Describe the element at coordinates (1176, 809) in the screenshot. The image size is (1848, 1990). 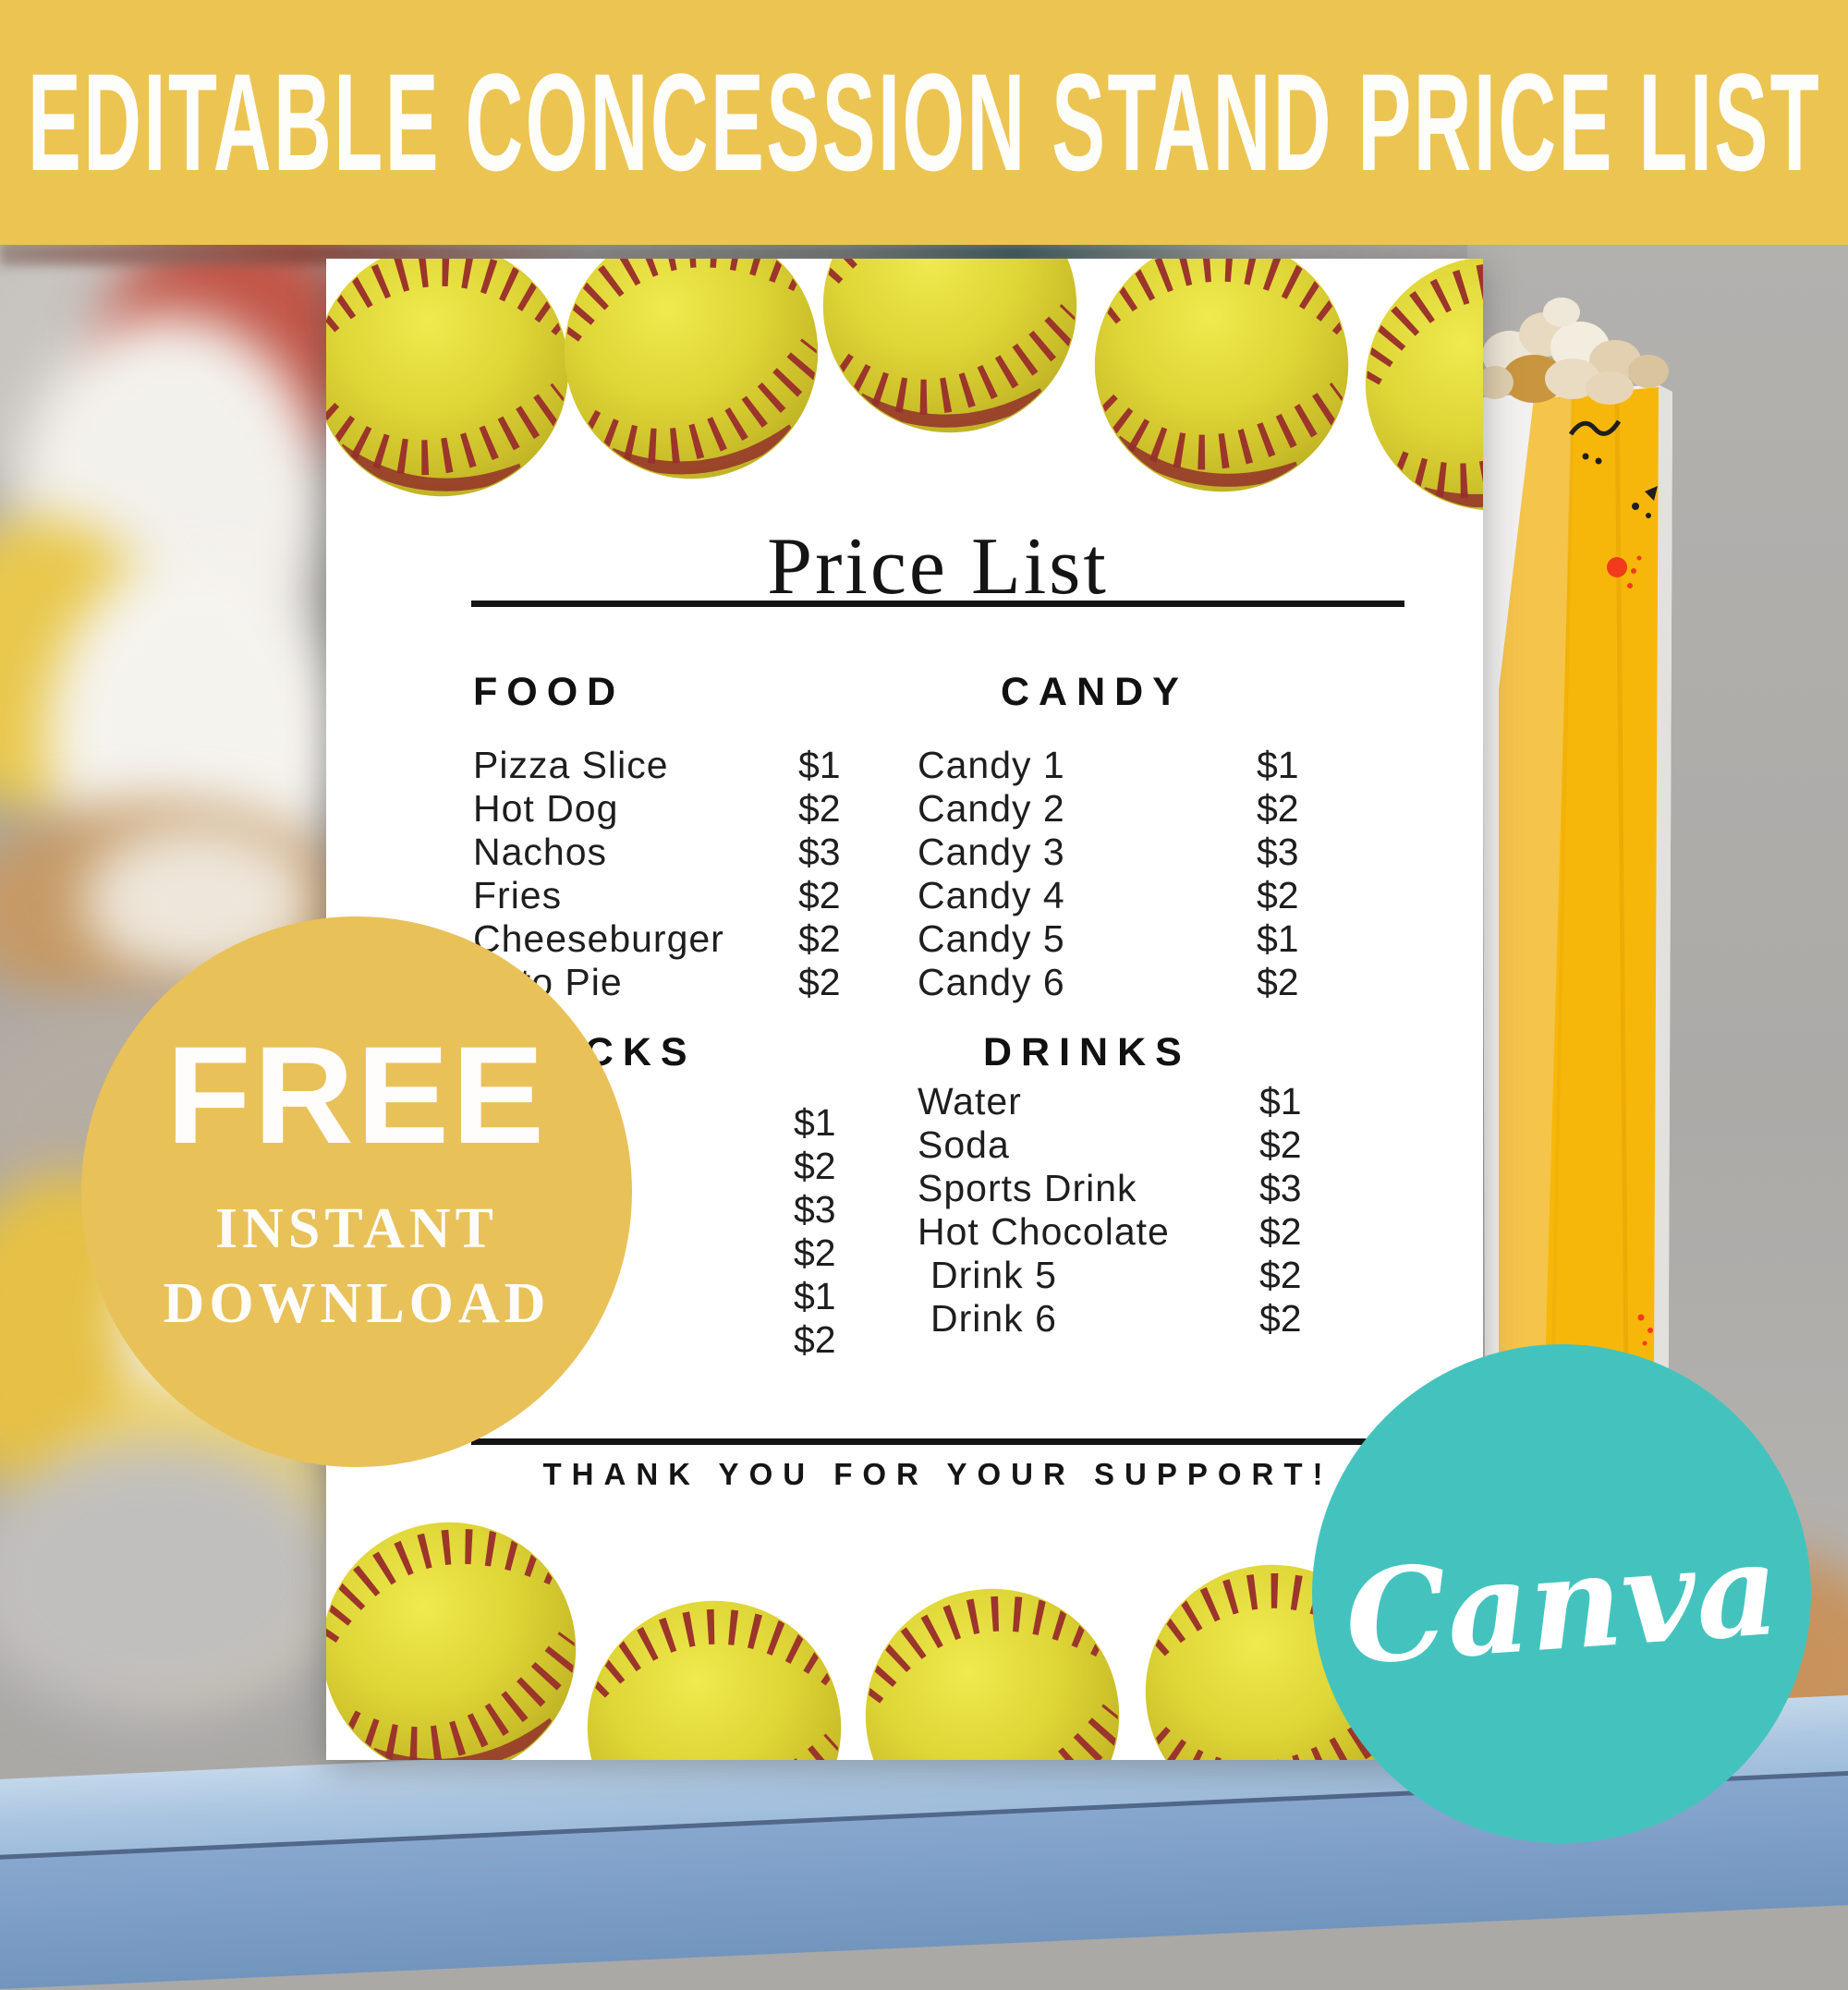
I see `menu-item-row: Candy 2 $2` at that location.